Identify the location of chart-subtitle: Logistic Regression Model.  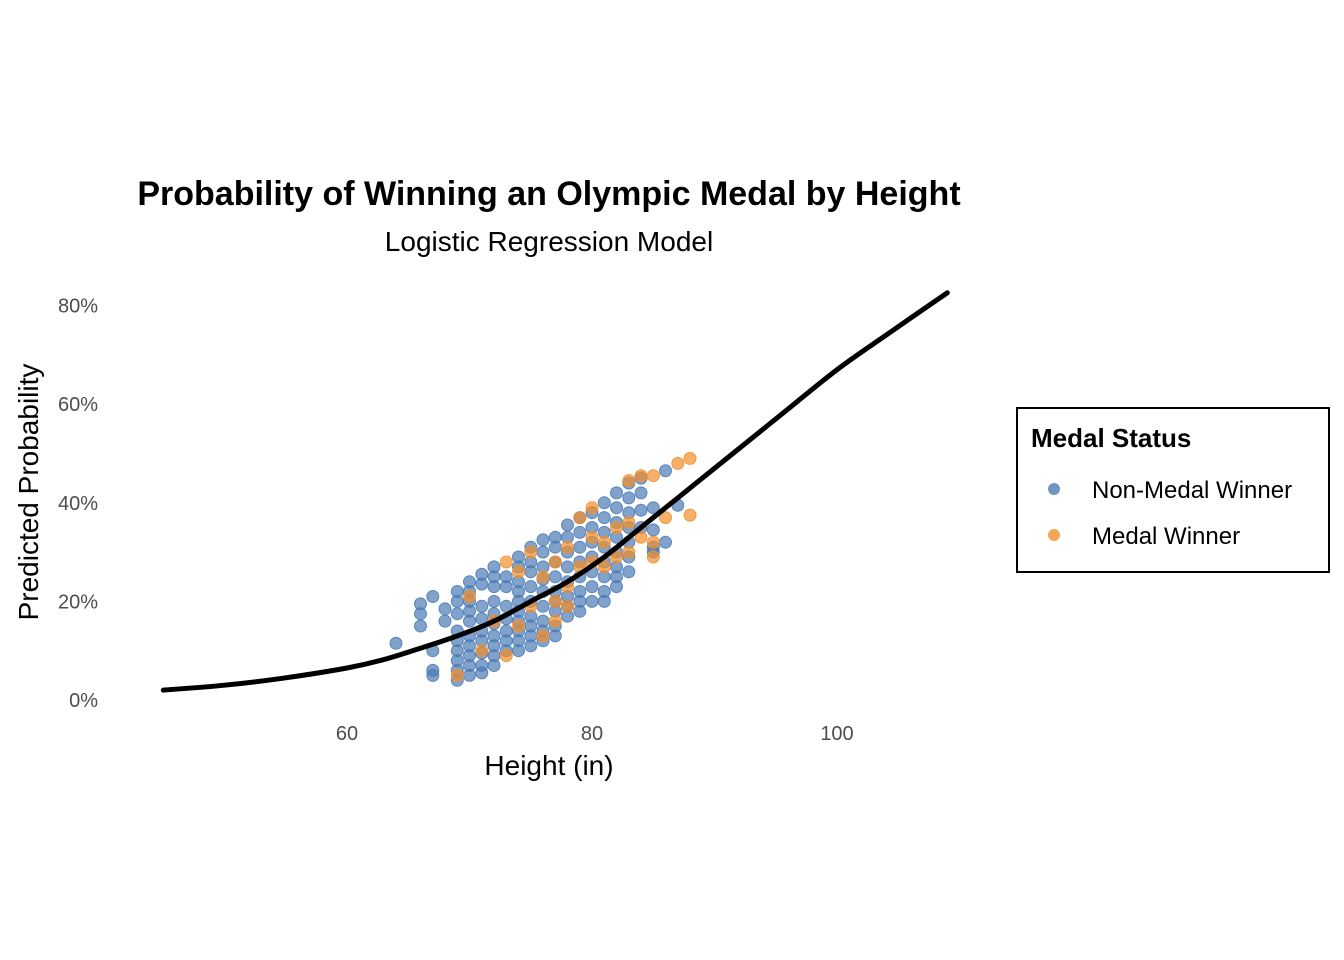
(549, 241).